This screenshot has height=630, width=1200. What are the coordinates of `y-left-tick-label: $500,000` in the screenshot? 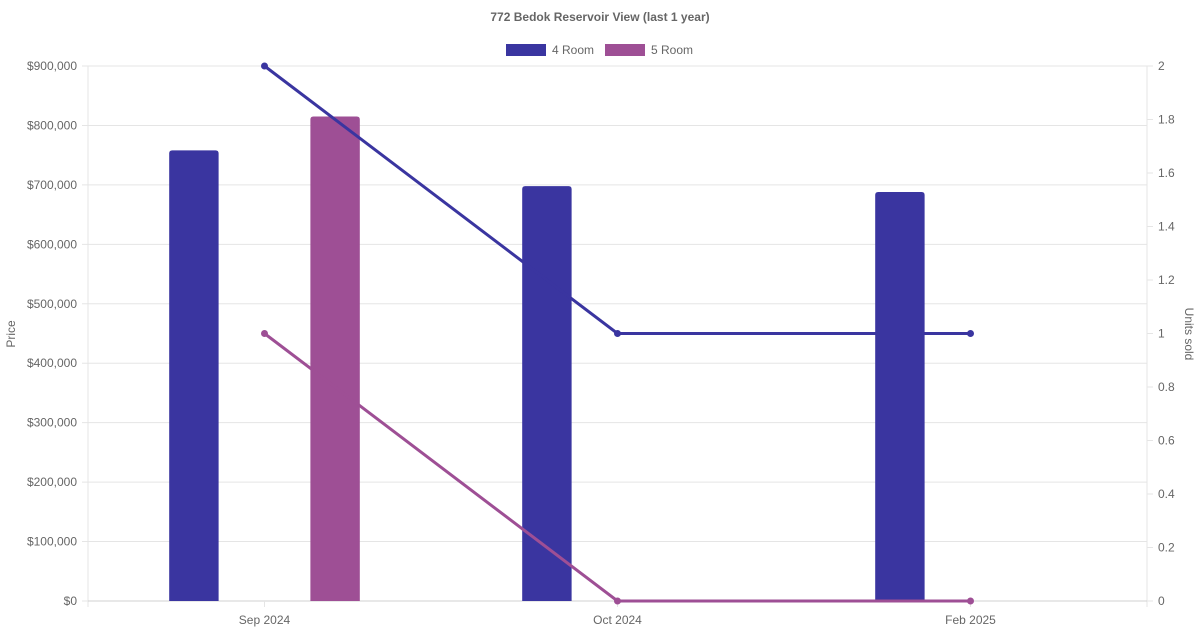 It's located at (52, 304).